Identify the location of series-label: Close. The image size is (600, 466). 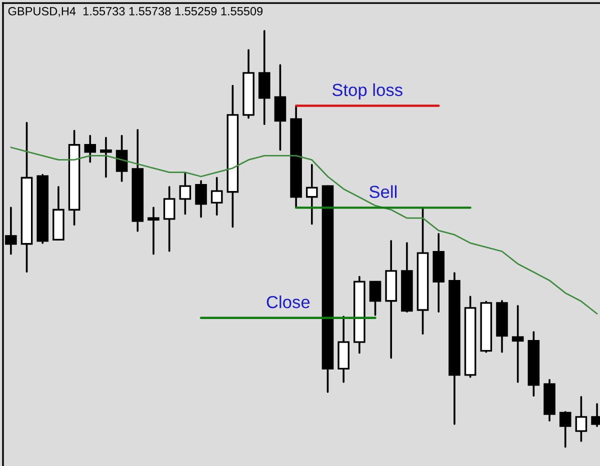
(288, 301).